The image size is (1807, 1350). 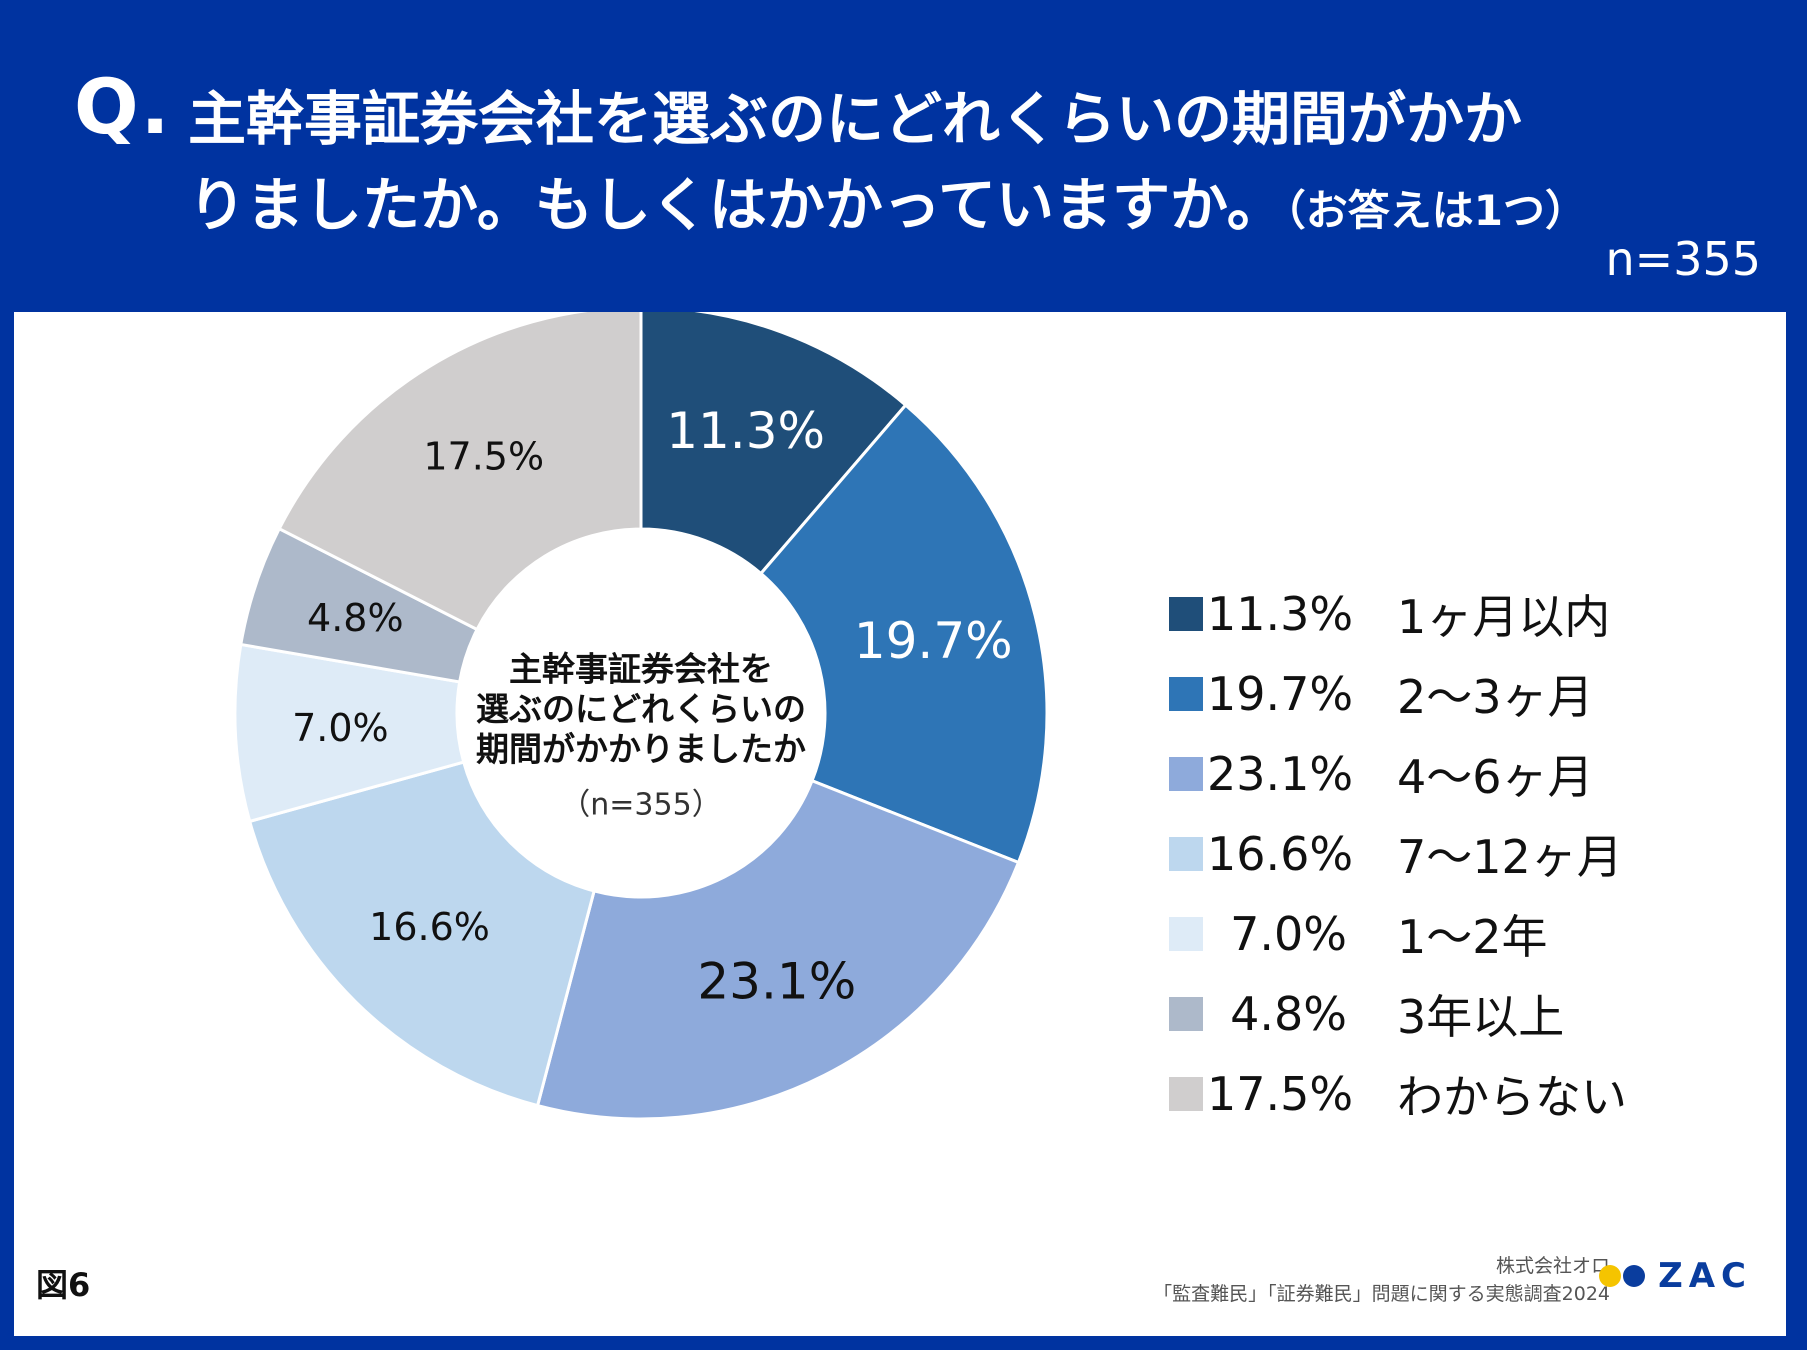 What do you see at coordinates (640, 805) in the screenshot?
I see `center-sample-size: （n=355）` at bounding box center [640, 805].